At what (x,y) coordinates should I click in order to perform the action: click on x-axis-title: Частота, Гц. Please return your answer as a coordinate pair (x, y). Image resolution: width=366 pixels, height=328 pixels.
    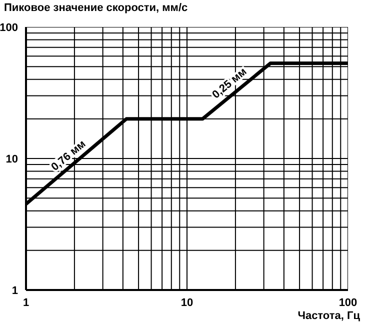
    Looking at the image, I should click on (329, 316).